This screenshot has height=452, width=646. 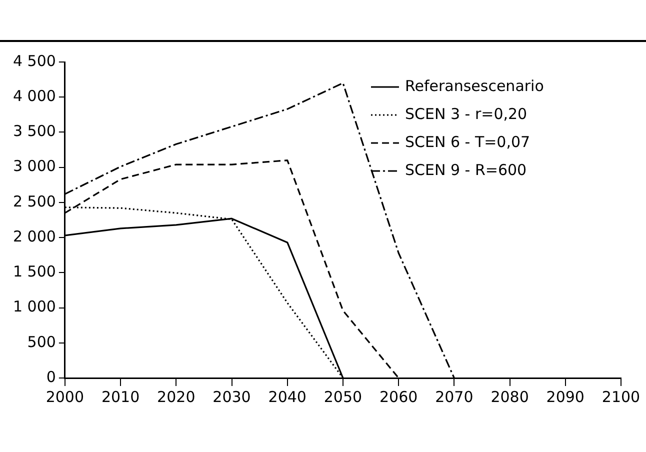 What do you see at coordinates (34, 201) in the screenshot?
I see `y-tick-label: 2 500` at bounding box center [34, 201].